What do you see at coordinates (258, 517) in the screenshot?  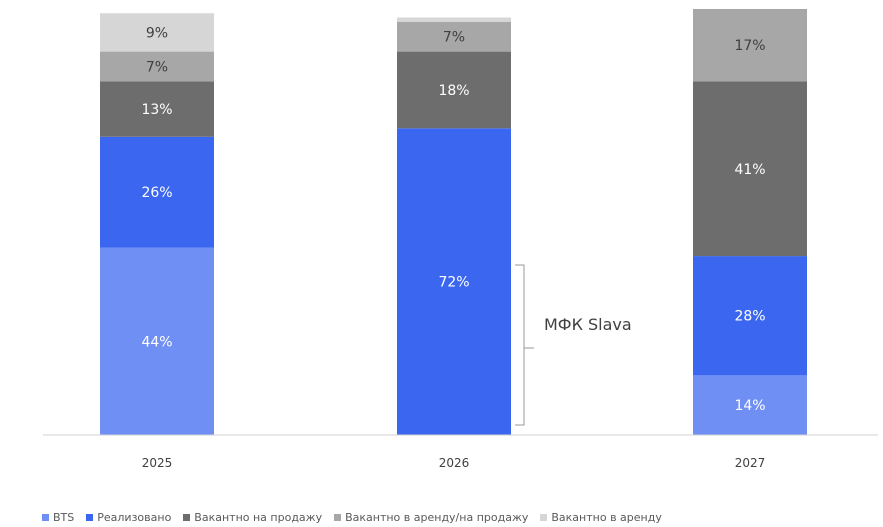 I see `legend-label: Вакантно на продажу` at bounding box center [258, 517].